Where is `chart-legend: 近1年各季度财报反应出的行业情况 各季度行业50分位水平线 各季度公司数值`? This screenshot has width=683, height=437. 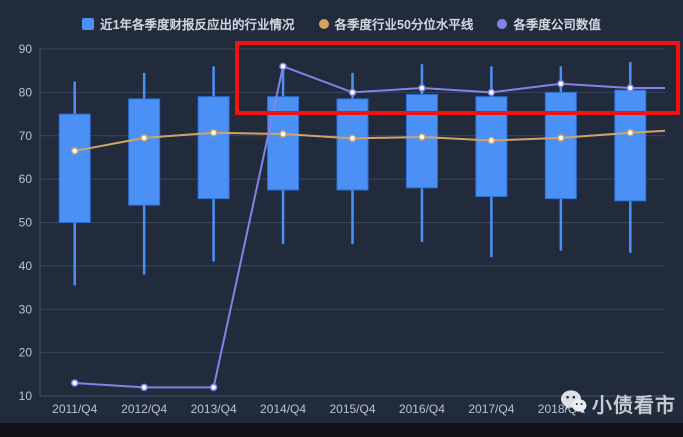 chart-legend: 近1年各季度财报反应出的行业情况 各季度行业50分位水平线 各季度公司数值 is located at coordinates (341, 23).